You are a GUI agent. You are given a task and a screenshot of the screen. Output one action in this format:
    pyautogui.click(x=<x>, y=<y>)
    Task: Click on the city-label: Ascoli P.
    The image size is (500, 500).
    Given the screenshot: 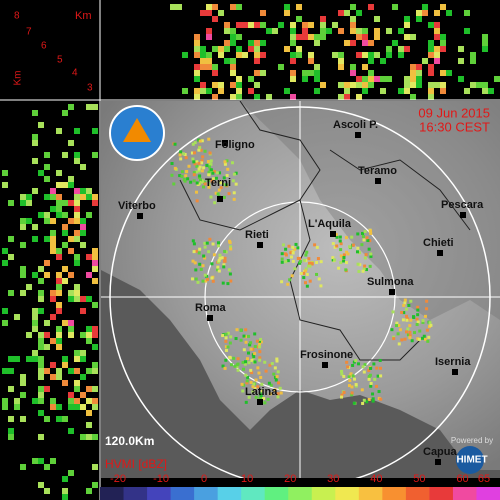 What is the action you would take?
    pyautogui.click(x=355, y=125)
    